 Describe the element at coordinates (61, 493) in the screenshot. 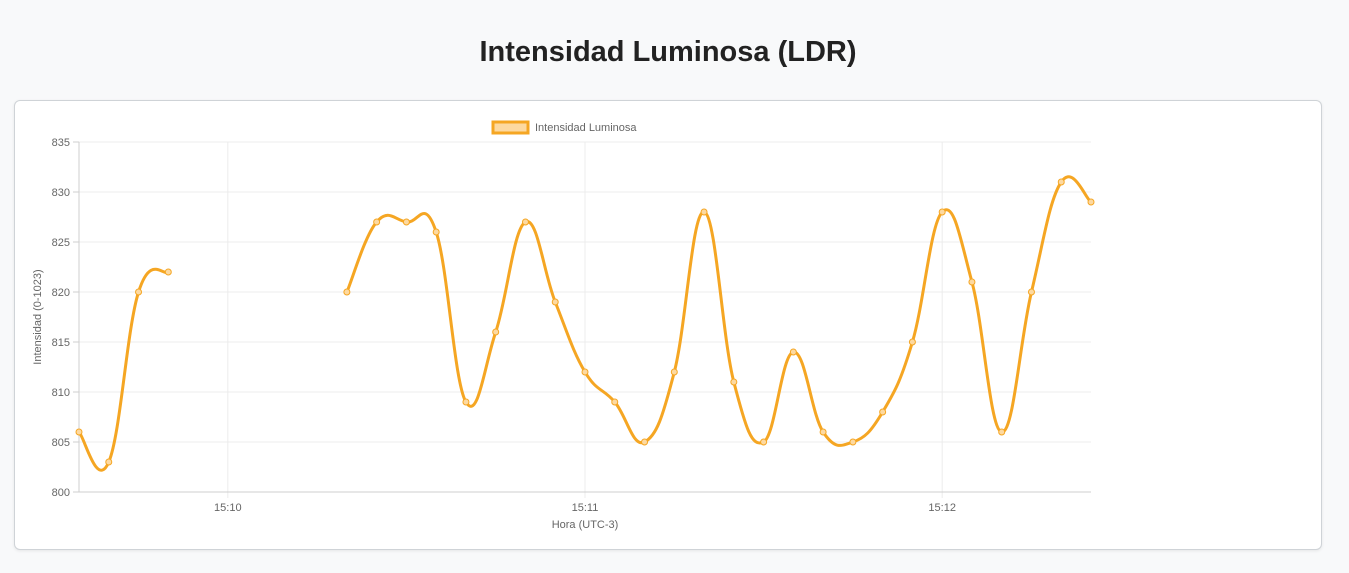

I see `y-tick-label: 800` at that location.